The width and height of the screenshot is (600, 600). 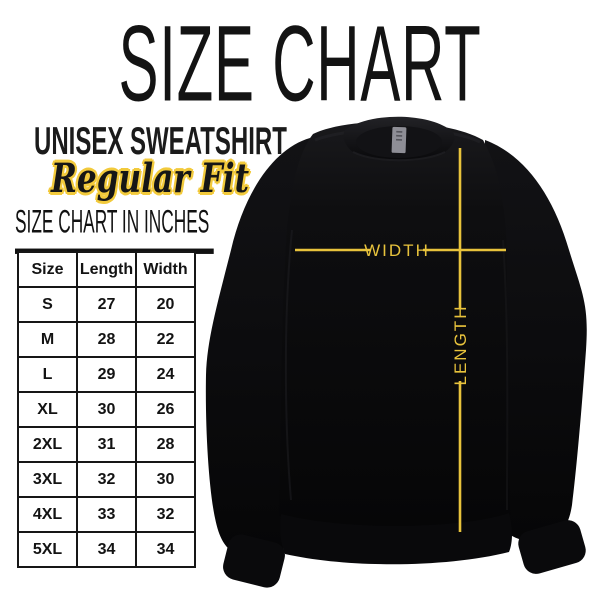 I want to click on size-row: M 28 22, so click(x=106, y=339).